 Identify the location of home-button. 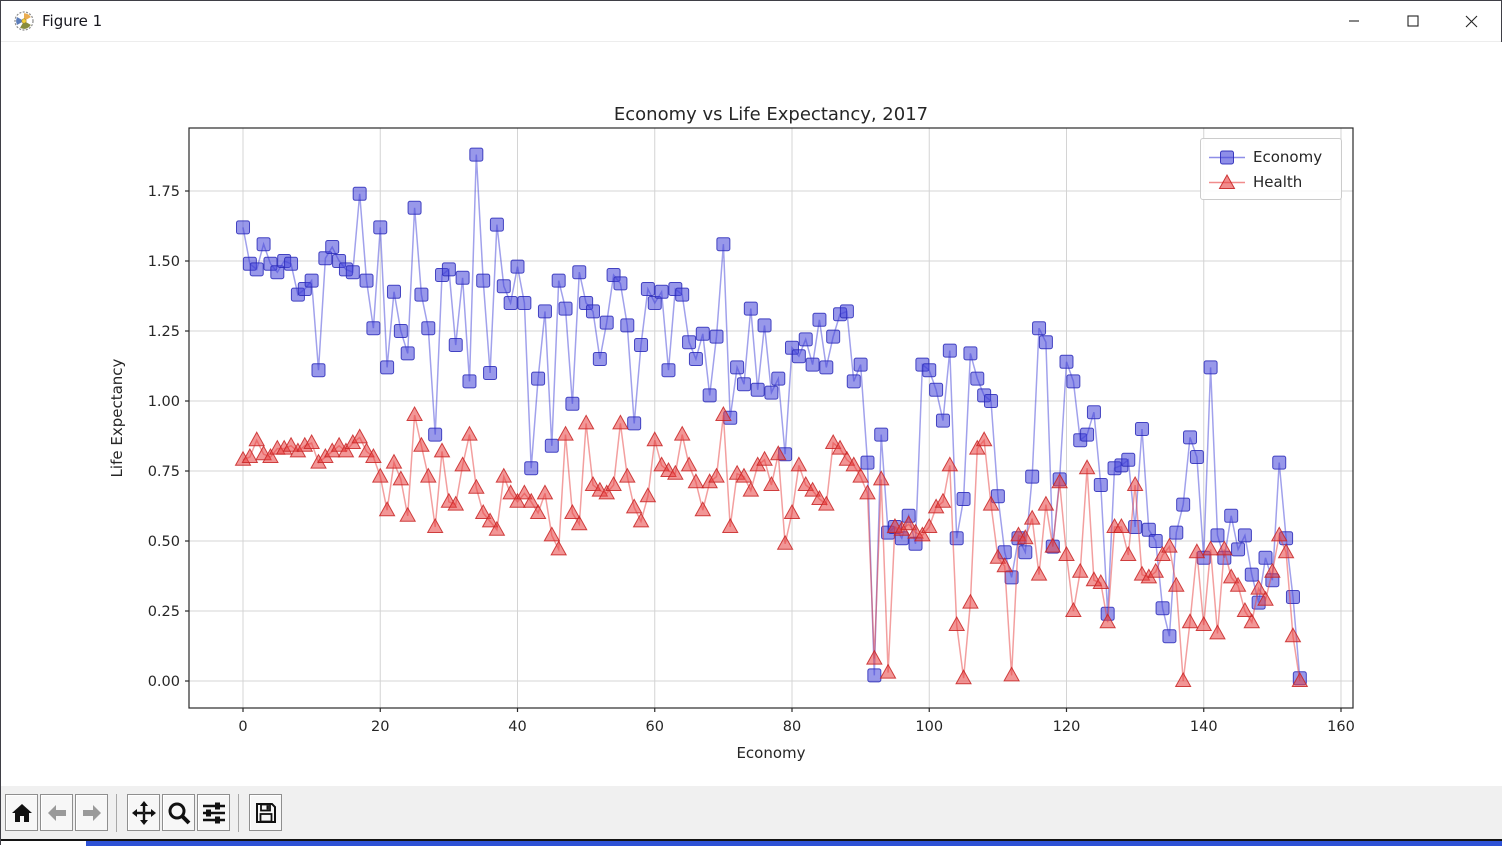
(21, 812).